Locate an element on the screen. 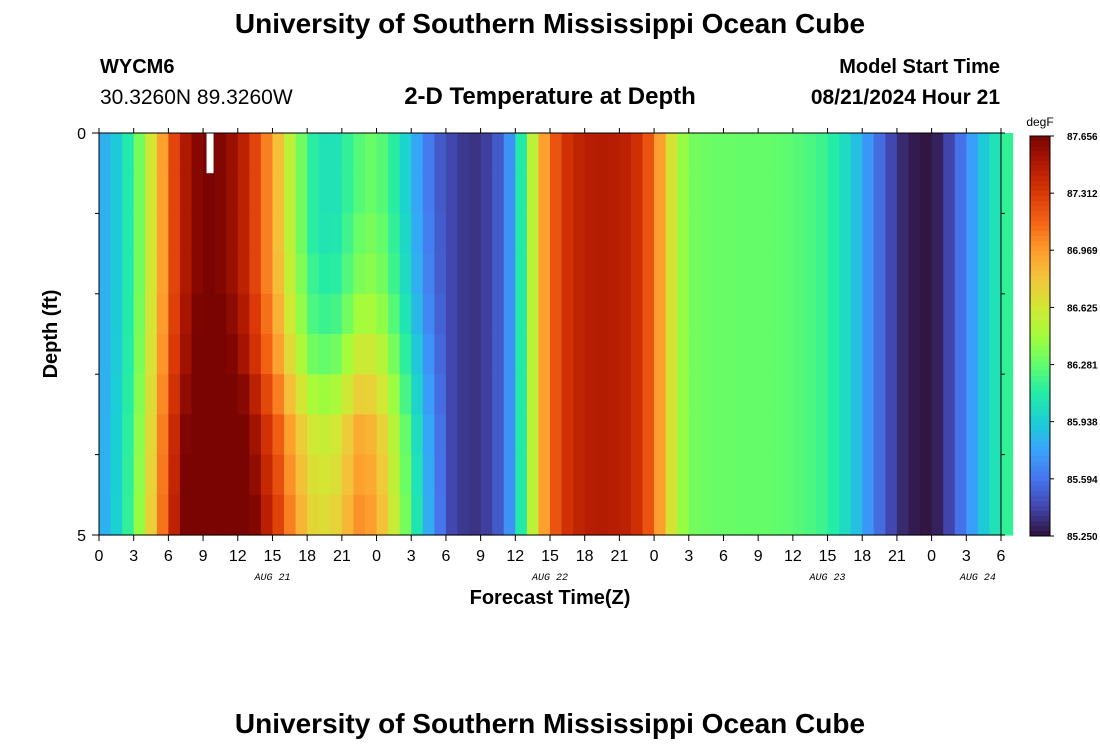 This screenshot has width=1100, height=750. x-tick-label: 21 is located at coordinates (619, 556).